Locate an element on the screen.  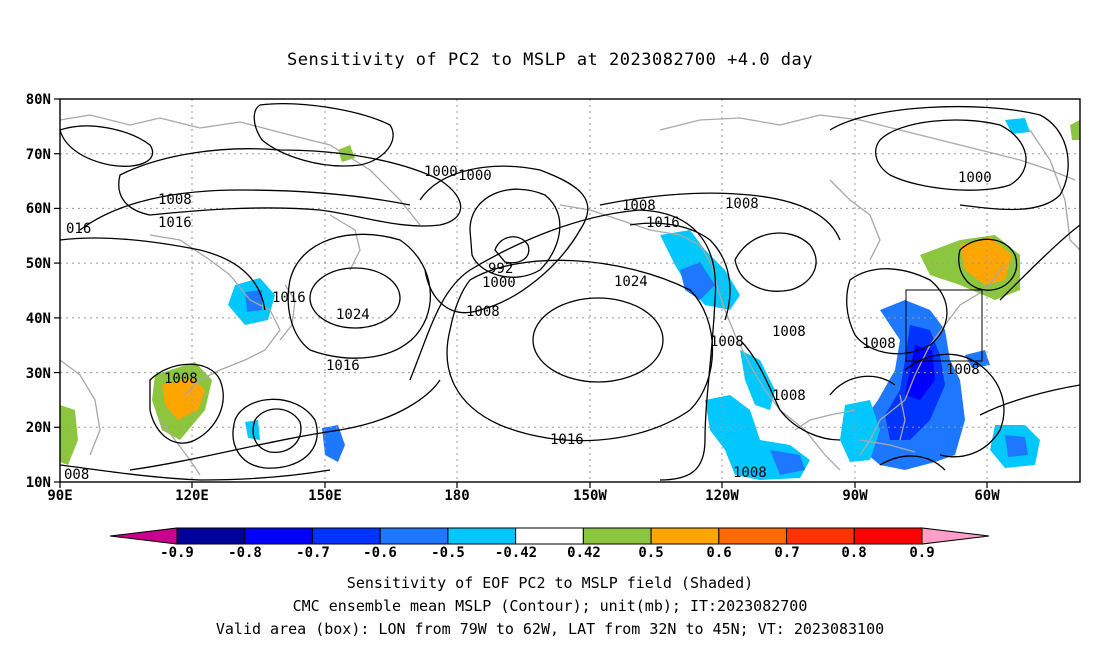
lat-label: 80N is located at coordinates (38, 100).